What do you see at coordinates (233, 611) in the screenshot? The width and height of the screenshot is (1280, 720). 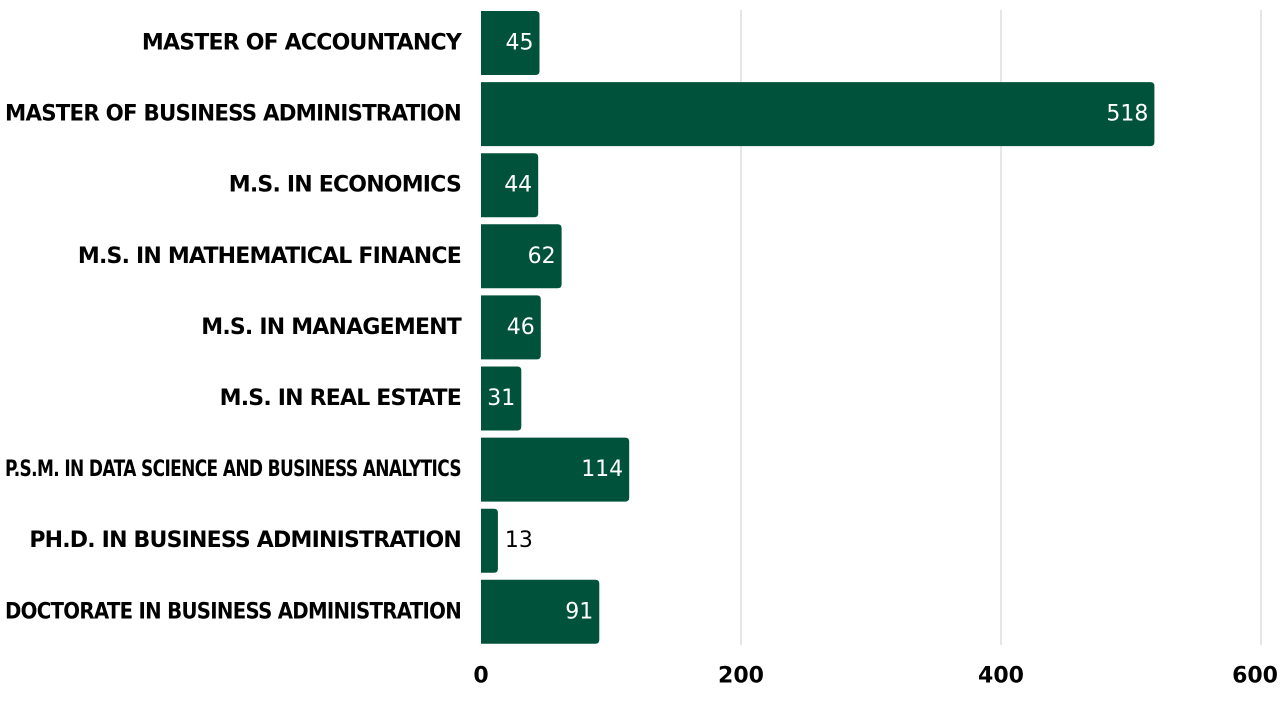 I see `category-label: DOCTORATE IN BUSINESS ADMINISTRATION` at bounding box center [233, 611].